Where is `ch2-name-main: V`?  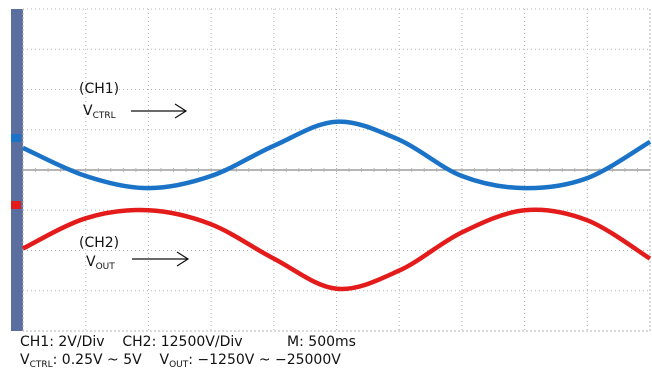
ch2-name-main: V is located at coordinates (91, 262).